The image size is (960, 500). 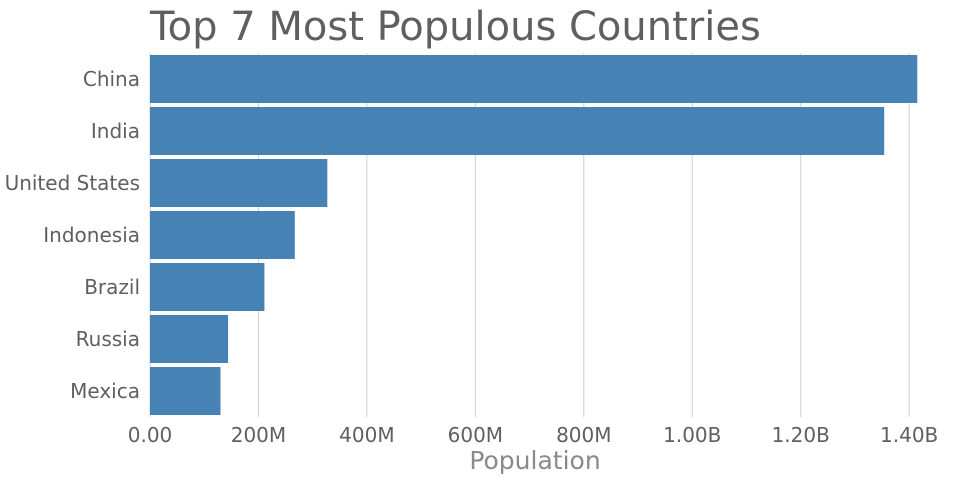 I want to click on category-label: Brazil, so click(x=112, y=287).